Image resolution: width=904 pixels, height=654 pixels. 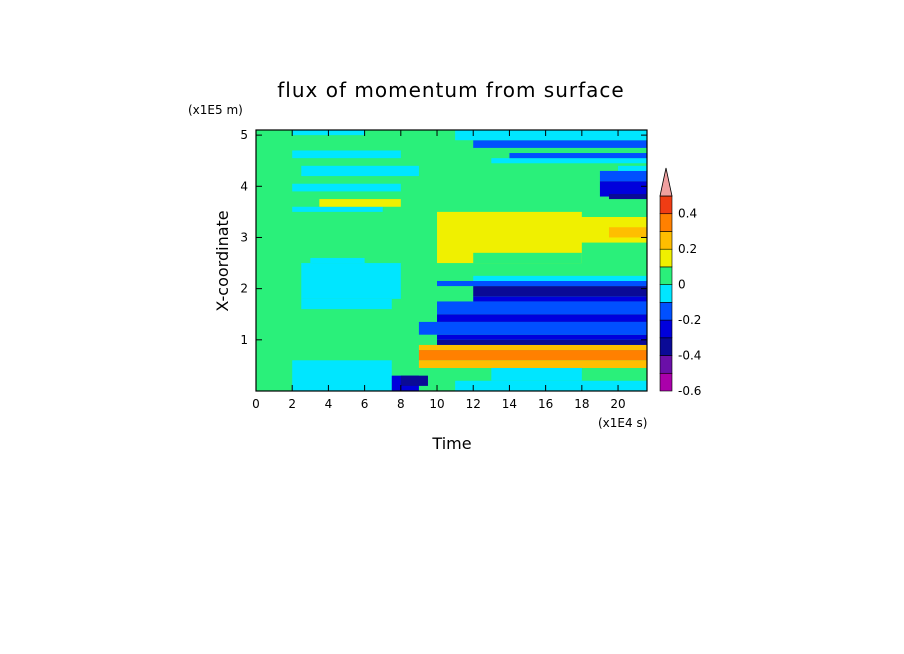 What do you see at coordinates (401, 404) in the screenshot?
I see `x-tick-label: 8` at bounding box center [401, 404].